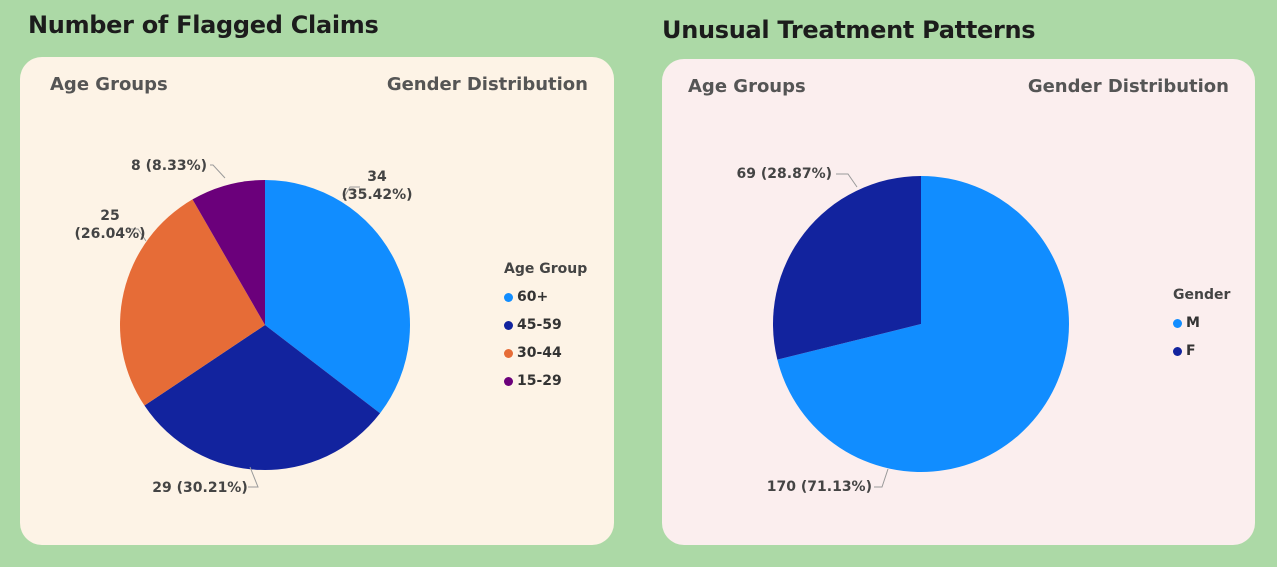 The width and height of the screenshot is (1277, 567). I want to click on legend-item-30-44: 30-44, so click(545, 353).